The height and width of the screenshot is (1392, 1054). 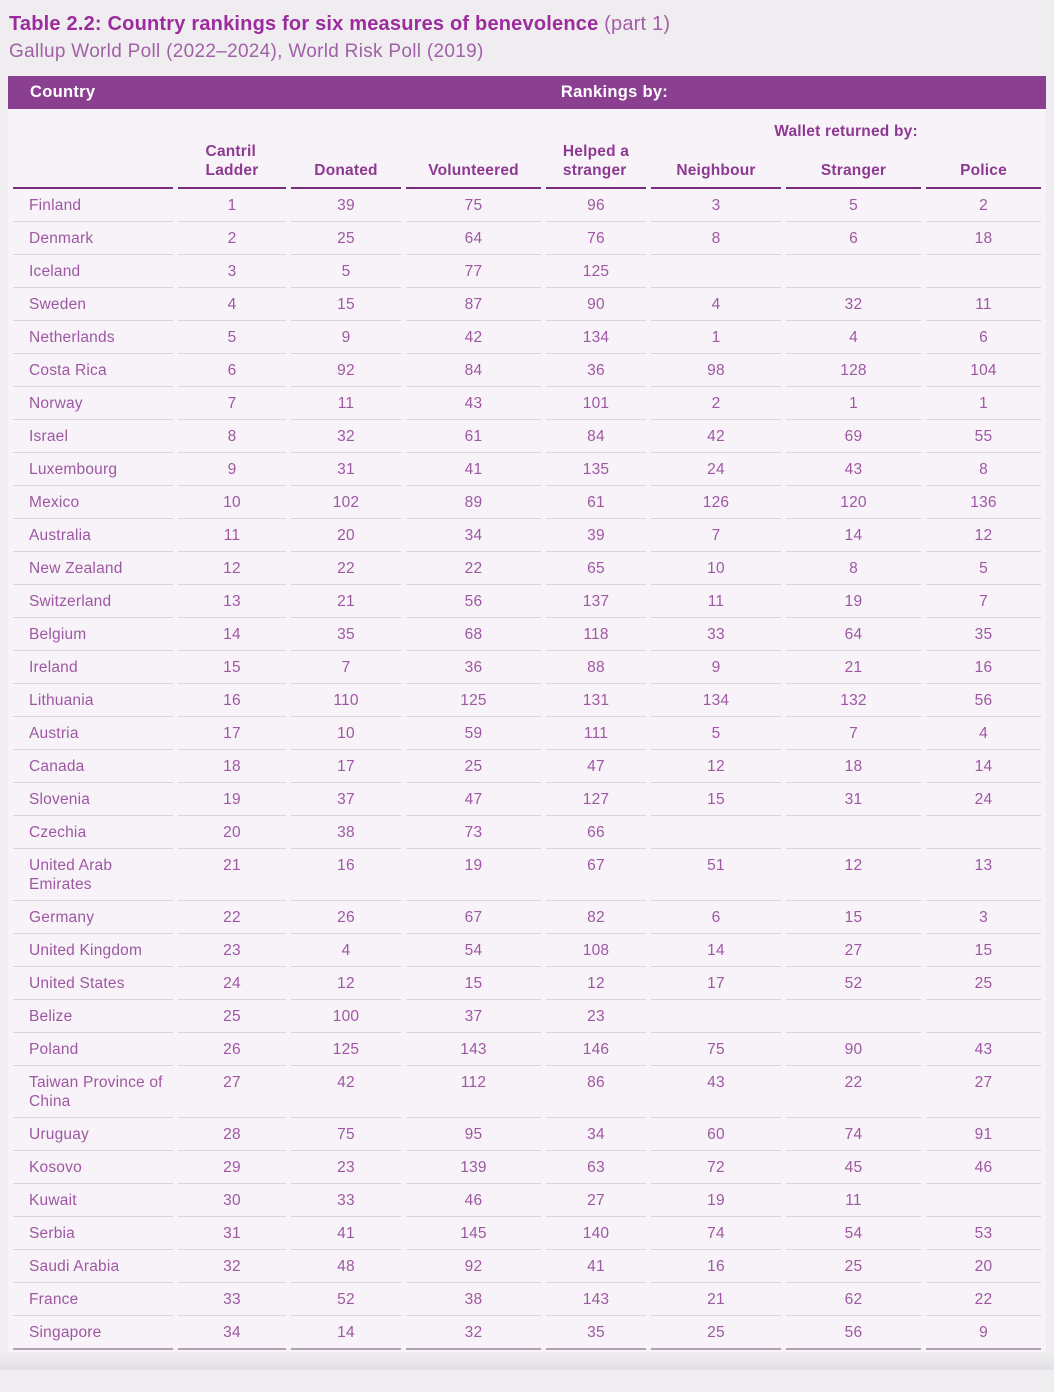 I want to click on page-bottom-strip, so click(x=527, y=1361).